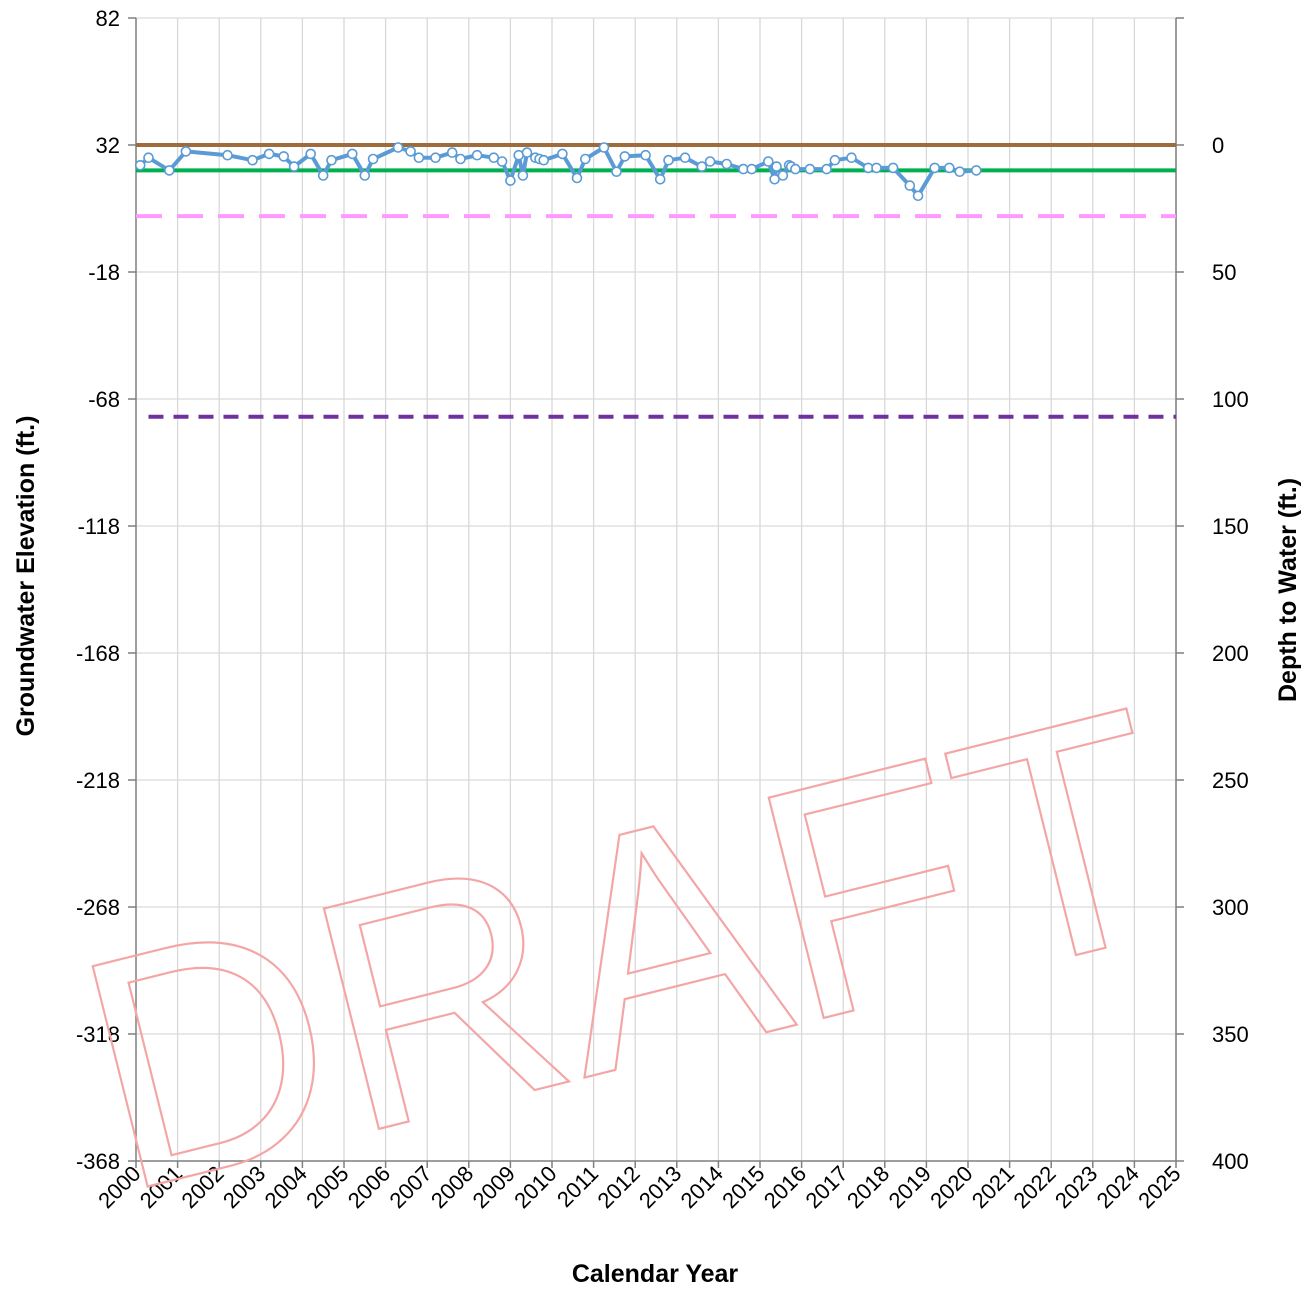 This screenshot has width=1314, height=1290. Describe the element at coordinates (104, 272) in the screenshot. I see `y-tick-label: -18` at that location.